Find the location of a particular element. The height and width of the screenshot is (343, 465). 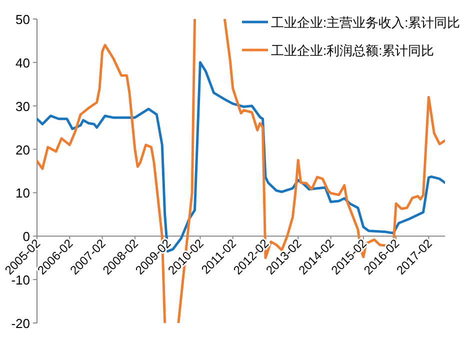

y-tick-label: 50 is located at coordinates (23, 19).